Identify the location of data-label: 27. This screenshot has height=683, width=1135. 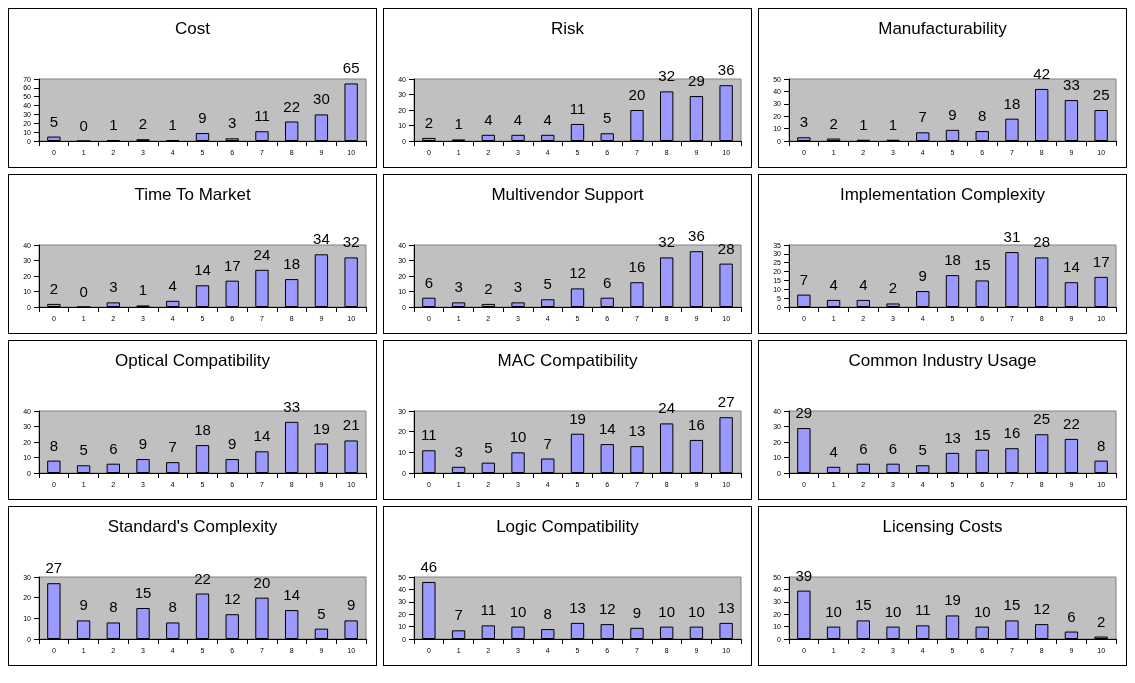
(54, 568).